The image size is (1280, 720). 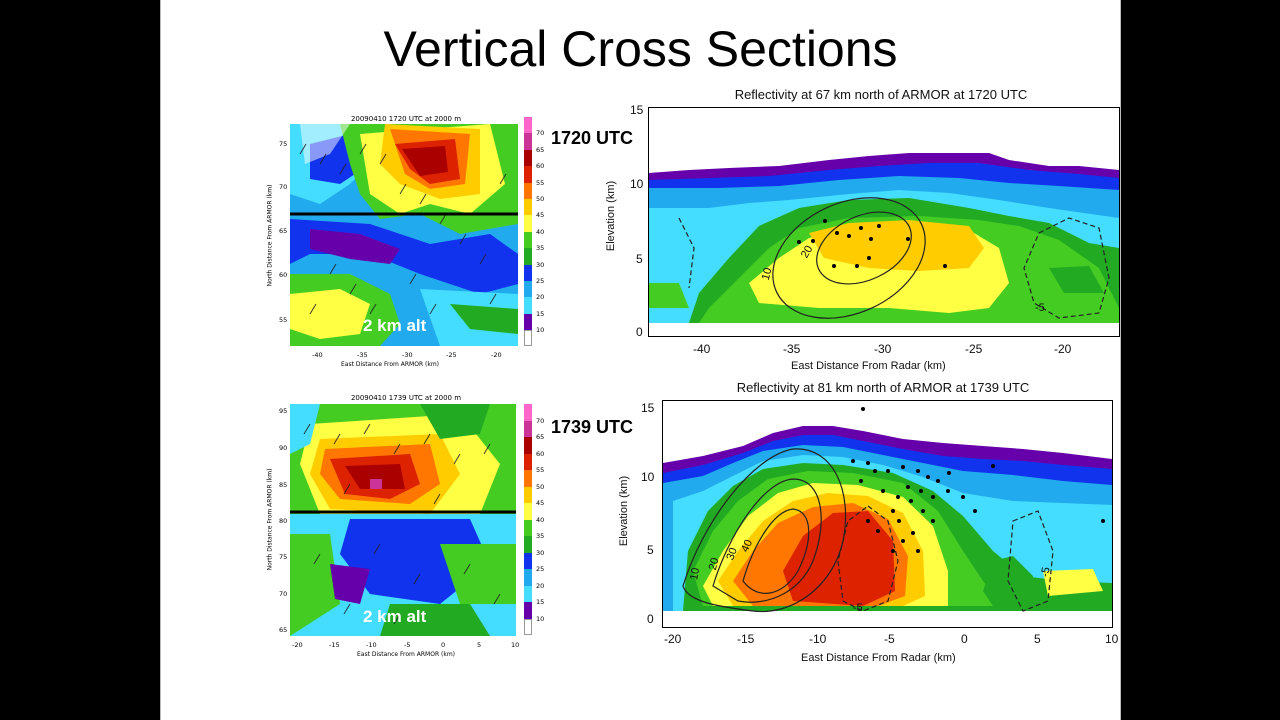 I want to click on map-1-plot, so click(x=404, y=235).